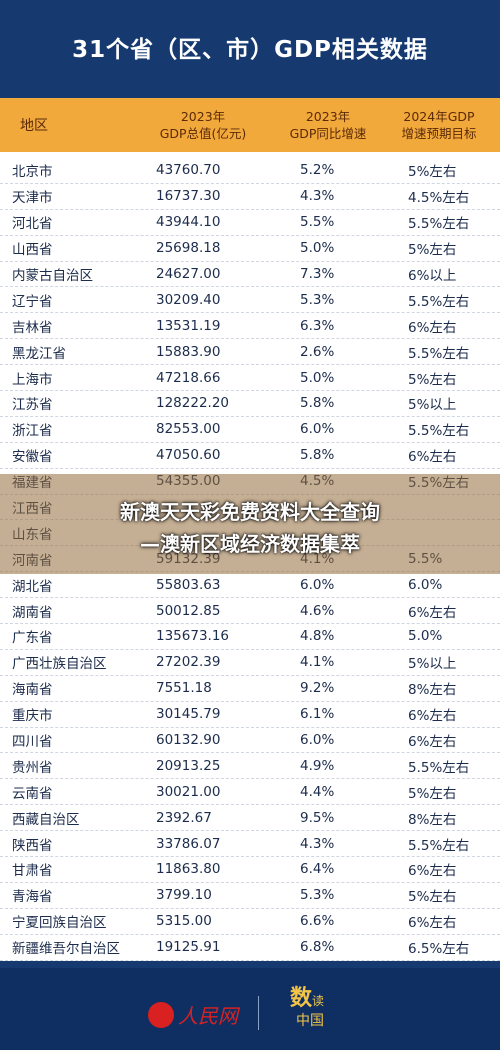  Describe the element at coordinates (250, 922) in the screenshot. I see `table-row: 宁夏回族自治区 5315.00 6.6% 6%左右` at that location.